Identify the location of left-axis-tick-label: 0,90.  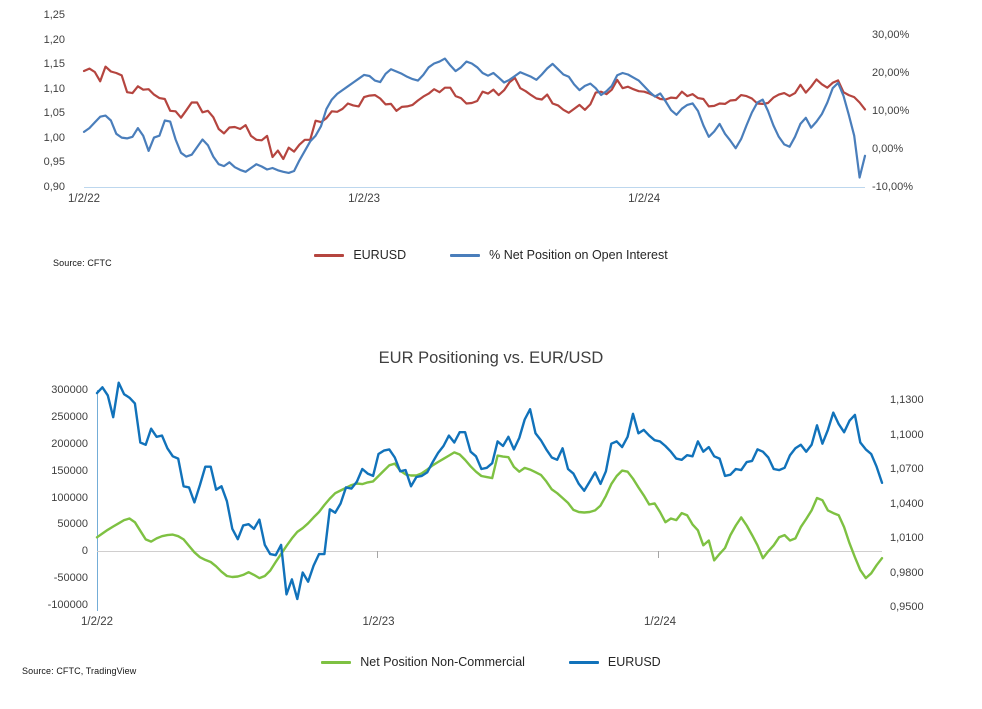
(54, 187).